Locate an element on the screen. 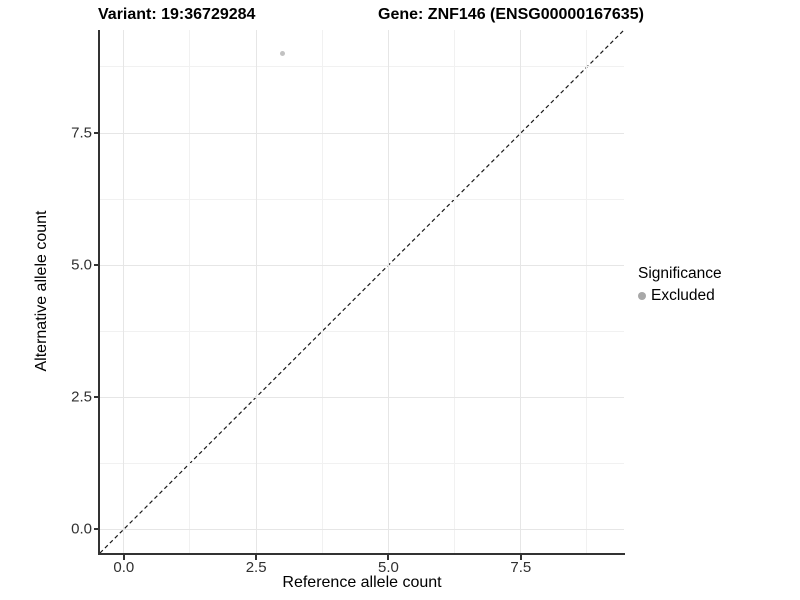 This screenshot has height=600, width=800. x-tick-label: 0.0 is located at coordinates (124, 567).